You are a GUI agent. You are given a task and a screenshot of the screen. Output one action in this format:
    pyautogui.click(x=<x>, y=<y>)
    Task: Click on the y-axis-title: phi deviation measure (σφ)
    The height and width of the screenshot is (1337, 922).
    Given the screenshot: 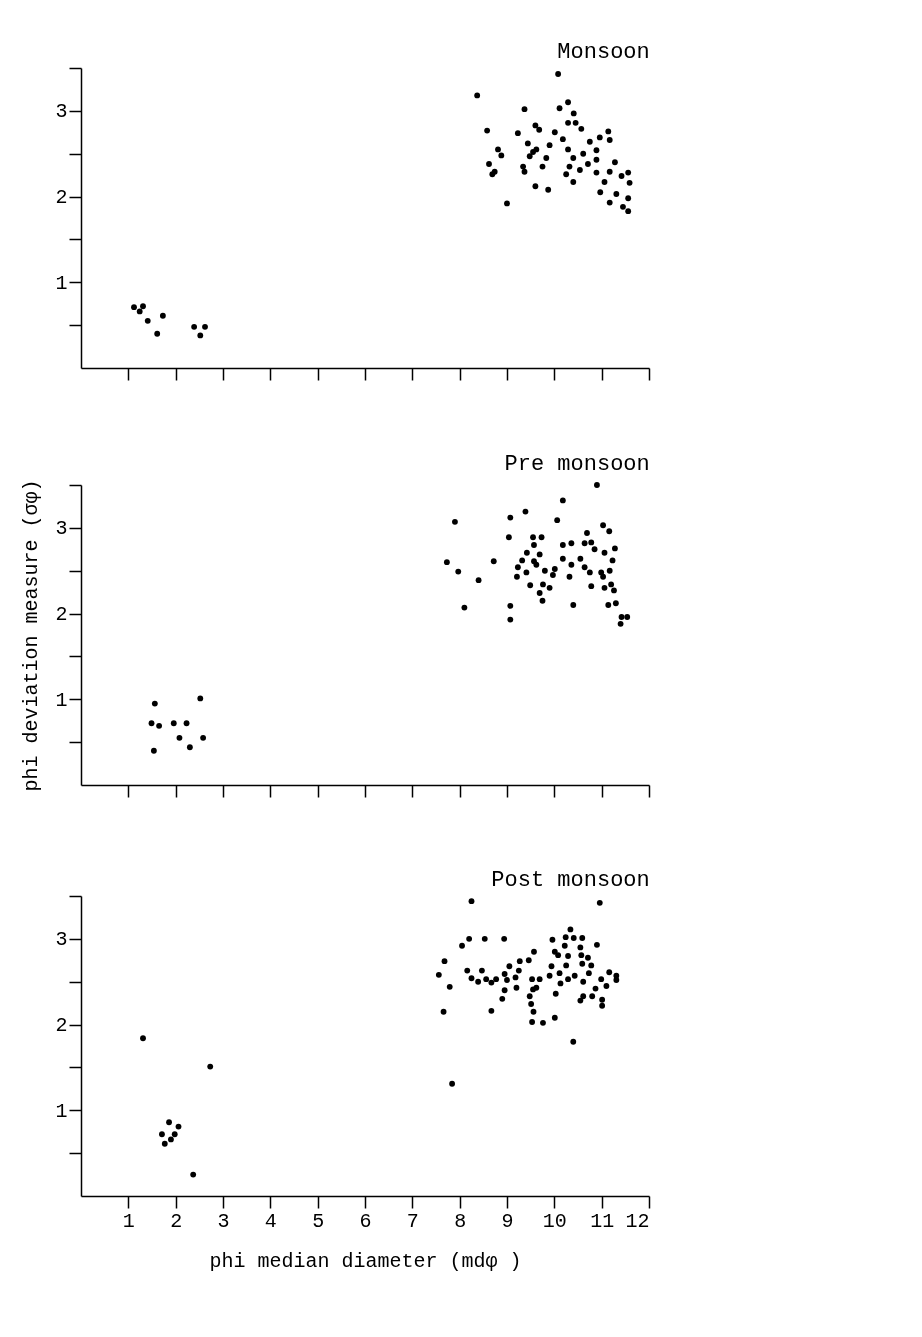 What is the action you would take?
    pyautogui.click(x=32, y=635)
    